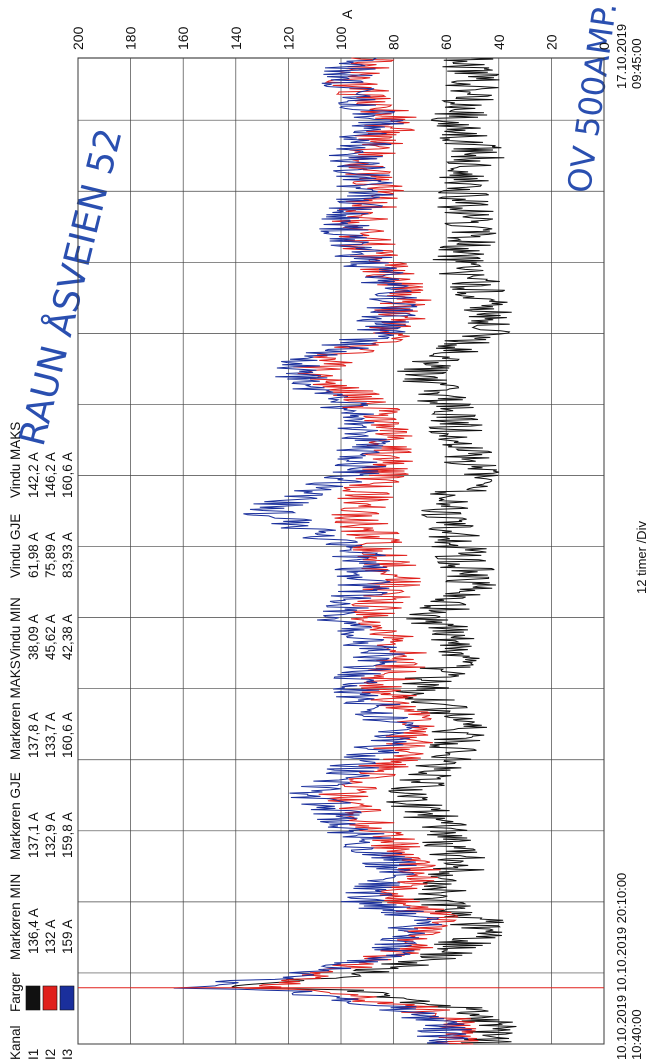 The width and height of the screenshot is (668, 1064). Describe the element at coordinates (15, 1042) in the screenshot. I see `table-header: Kanal` at that location.